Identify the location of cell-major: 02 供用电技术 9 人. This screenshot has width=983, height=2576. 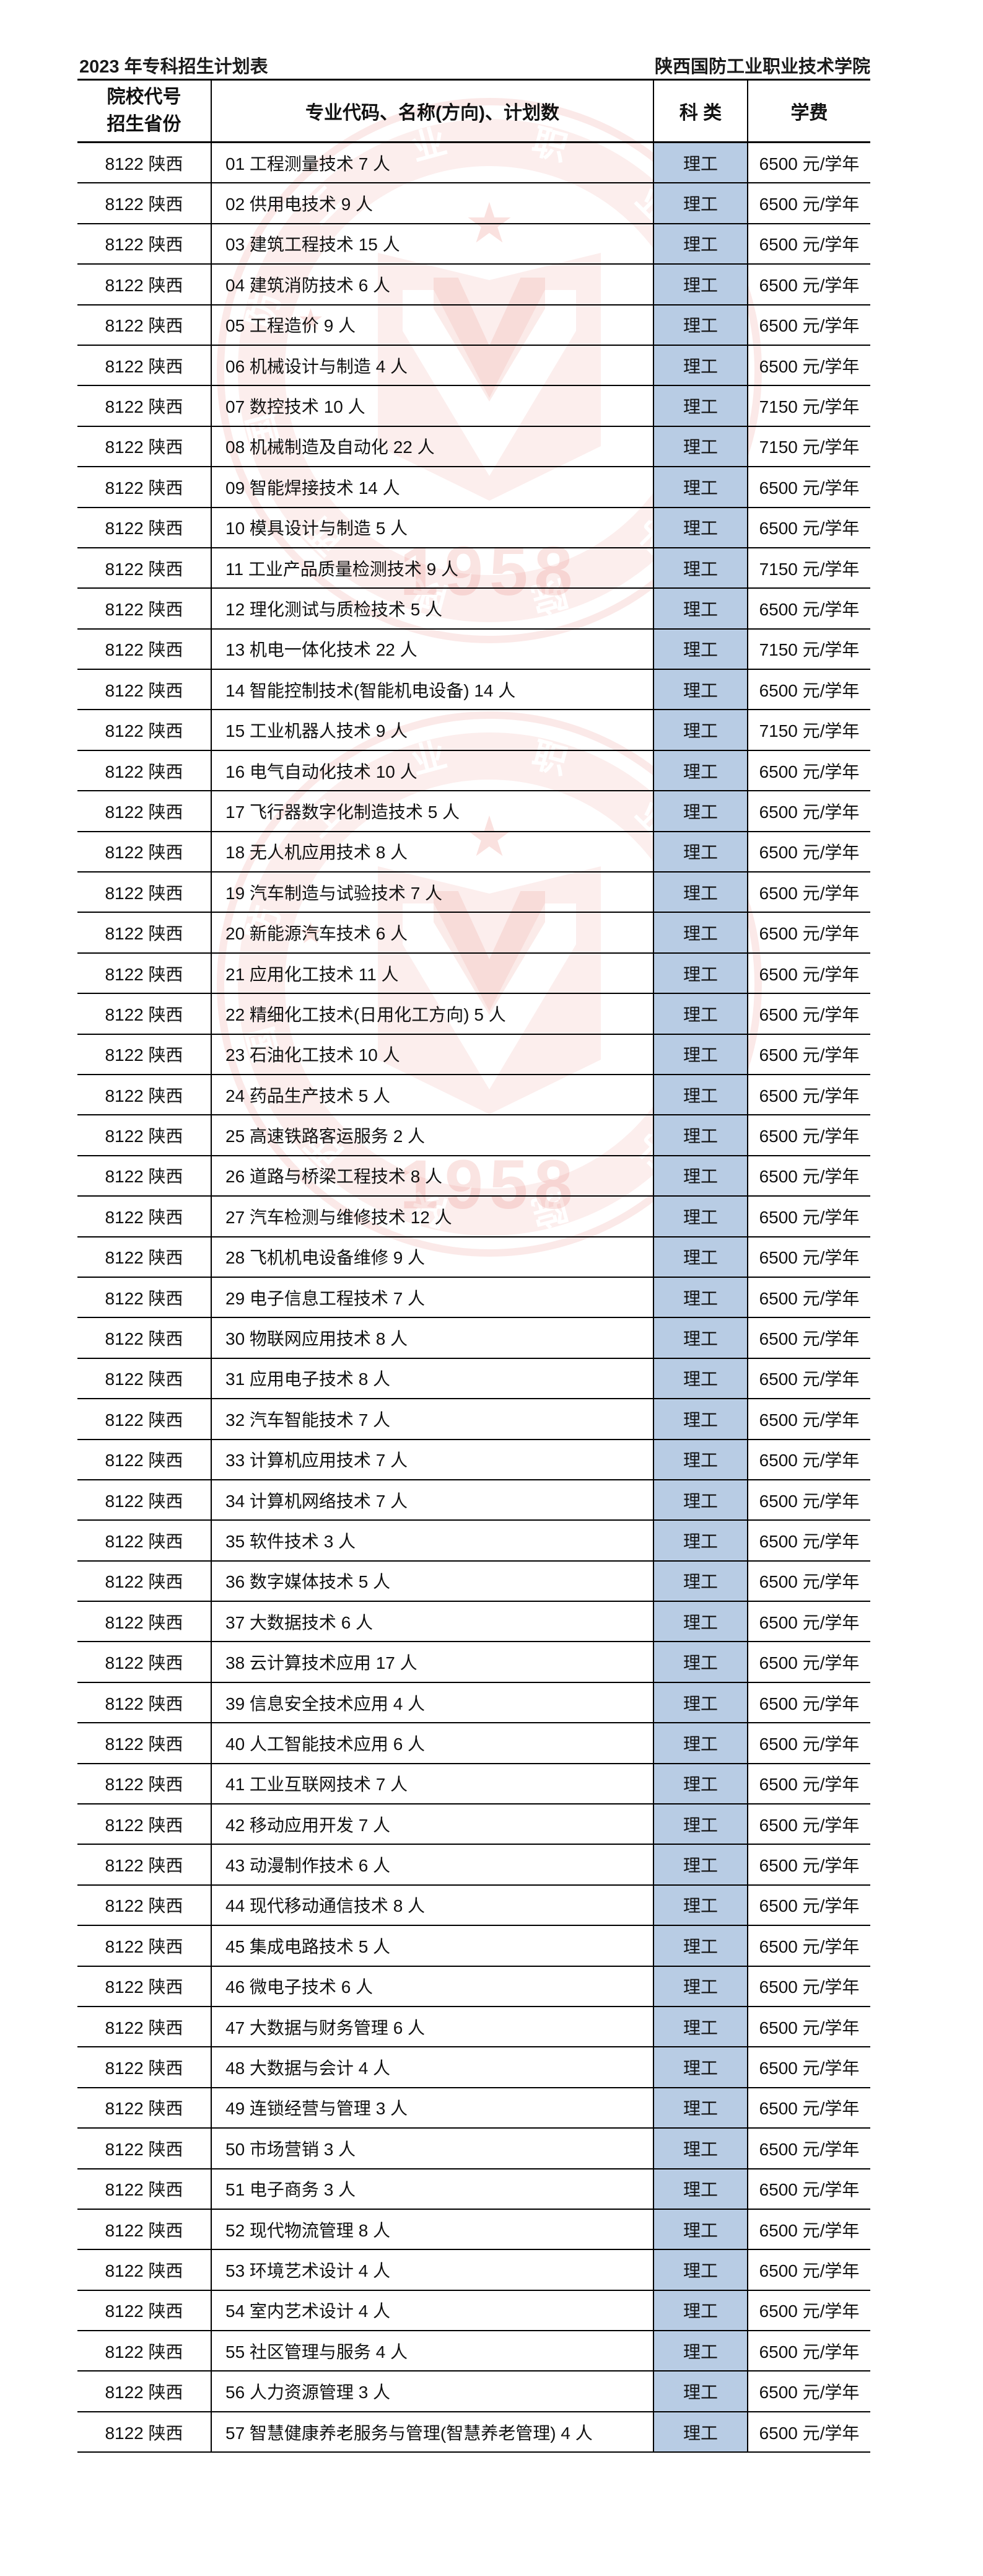
(432, 203).